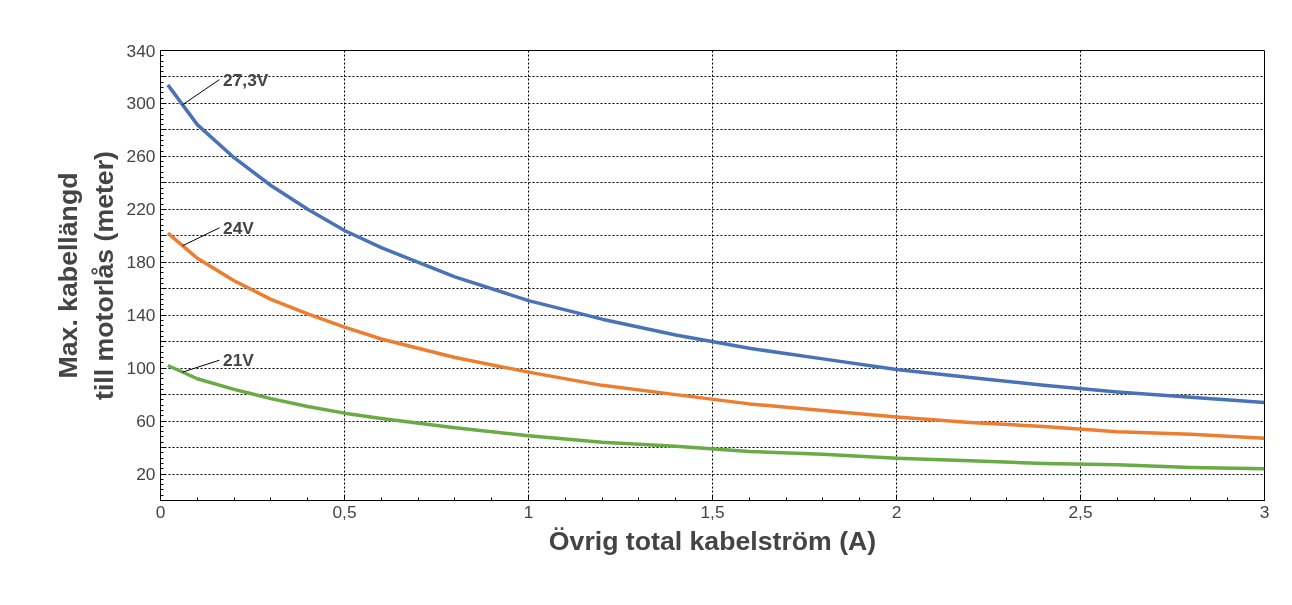 This screenshot has width=1292, height=605. I want to click on y-tick-label: 260, so click(141, 156).